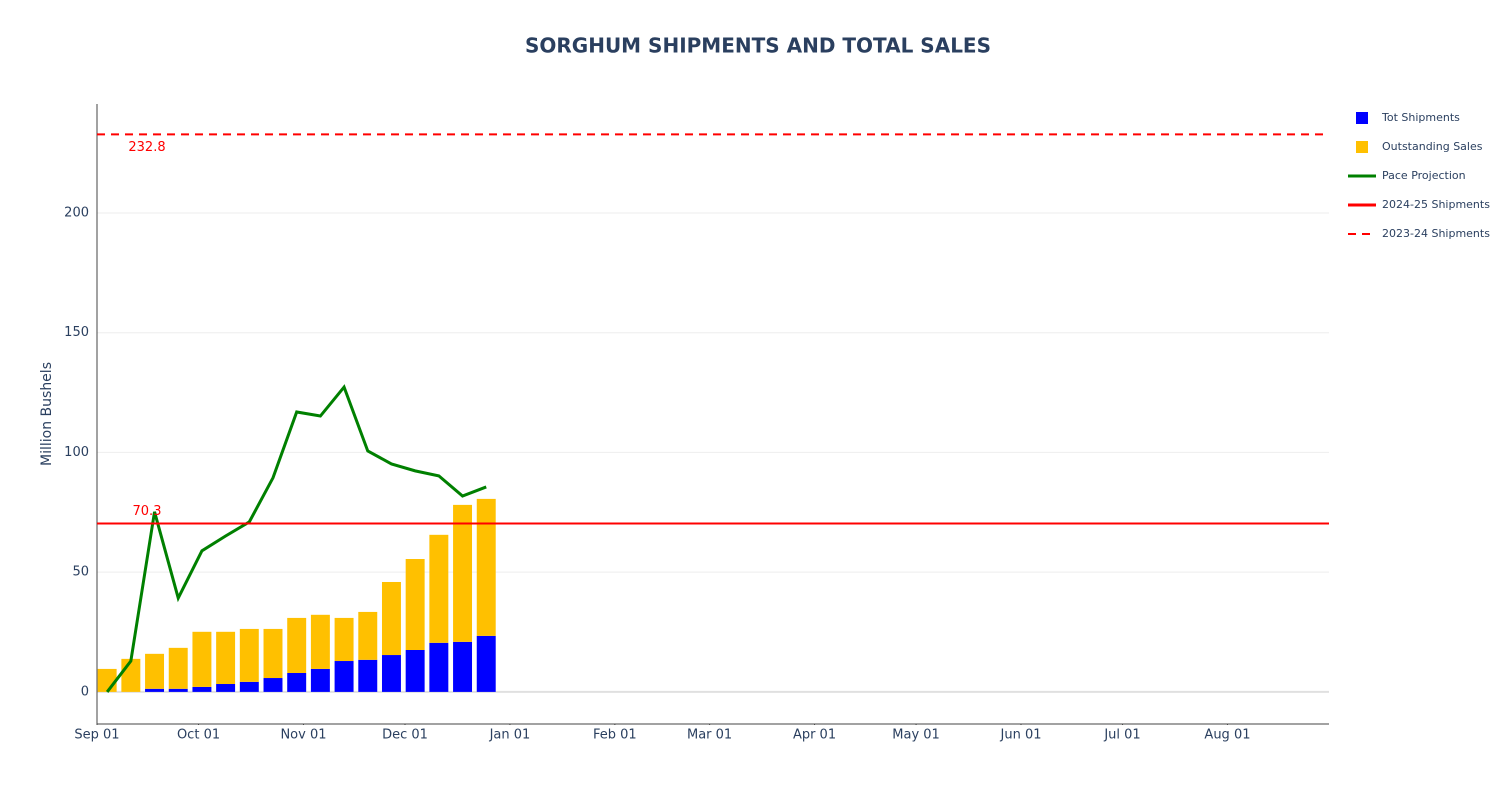 This screenshot has height=798, width=1506. Describe the element at coordinates (80, 572) in the screenshot. I see `y-tick-label: 50` at that location.